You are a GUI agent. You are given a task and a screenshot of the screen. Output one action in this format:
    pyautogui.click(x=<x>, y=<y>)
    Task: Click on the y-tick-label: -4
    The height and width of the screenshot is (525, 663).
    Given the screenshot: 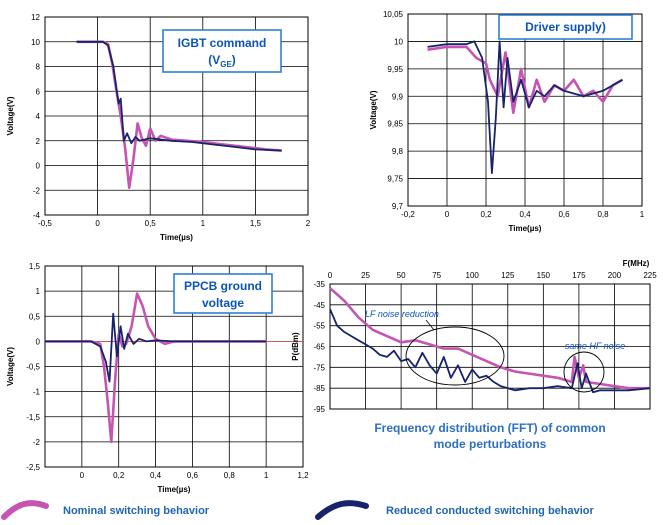 What is the action you would take?
    pyautogui.click(x=37, y=215)
    